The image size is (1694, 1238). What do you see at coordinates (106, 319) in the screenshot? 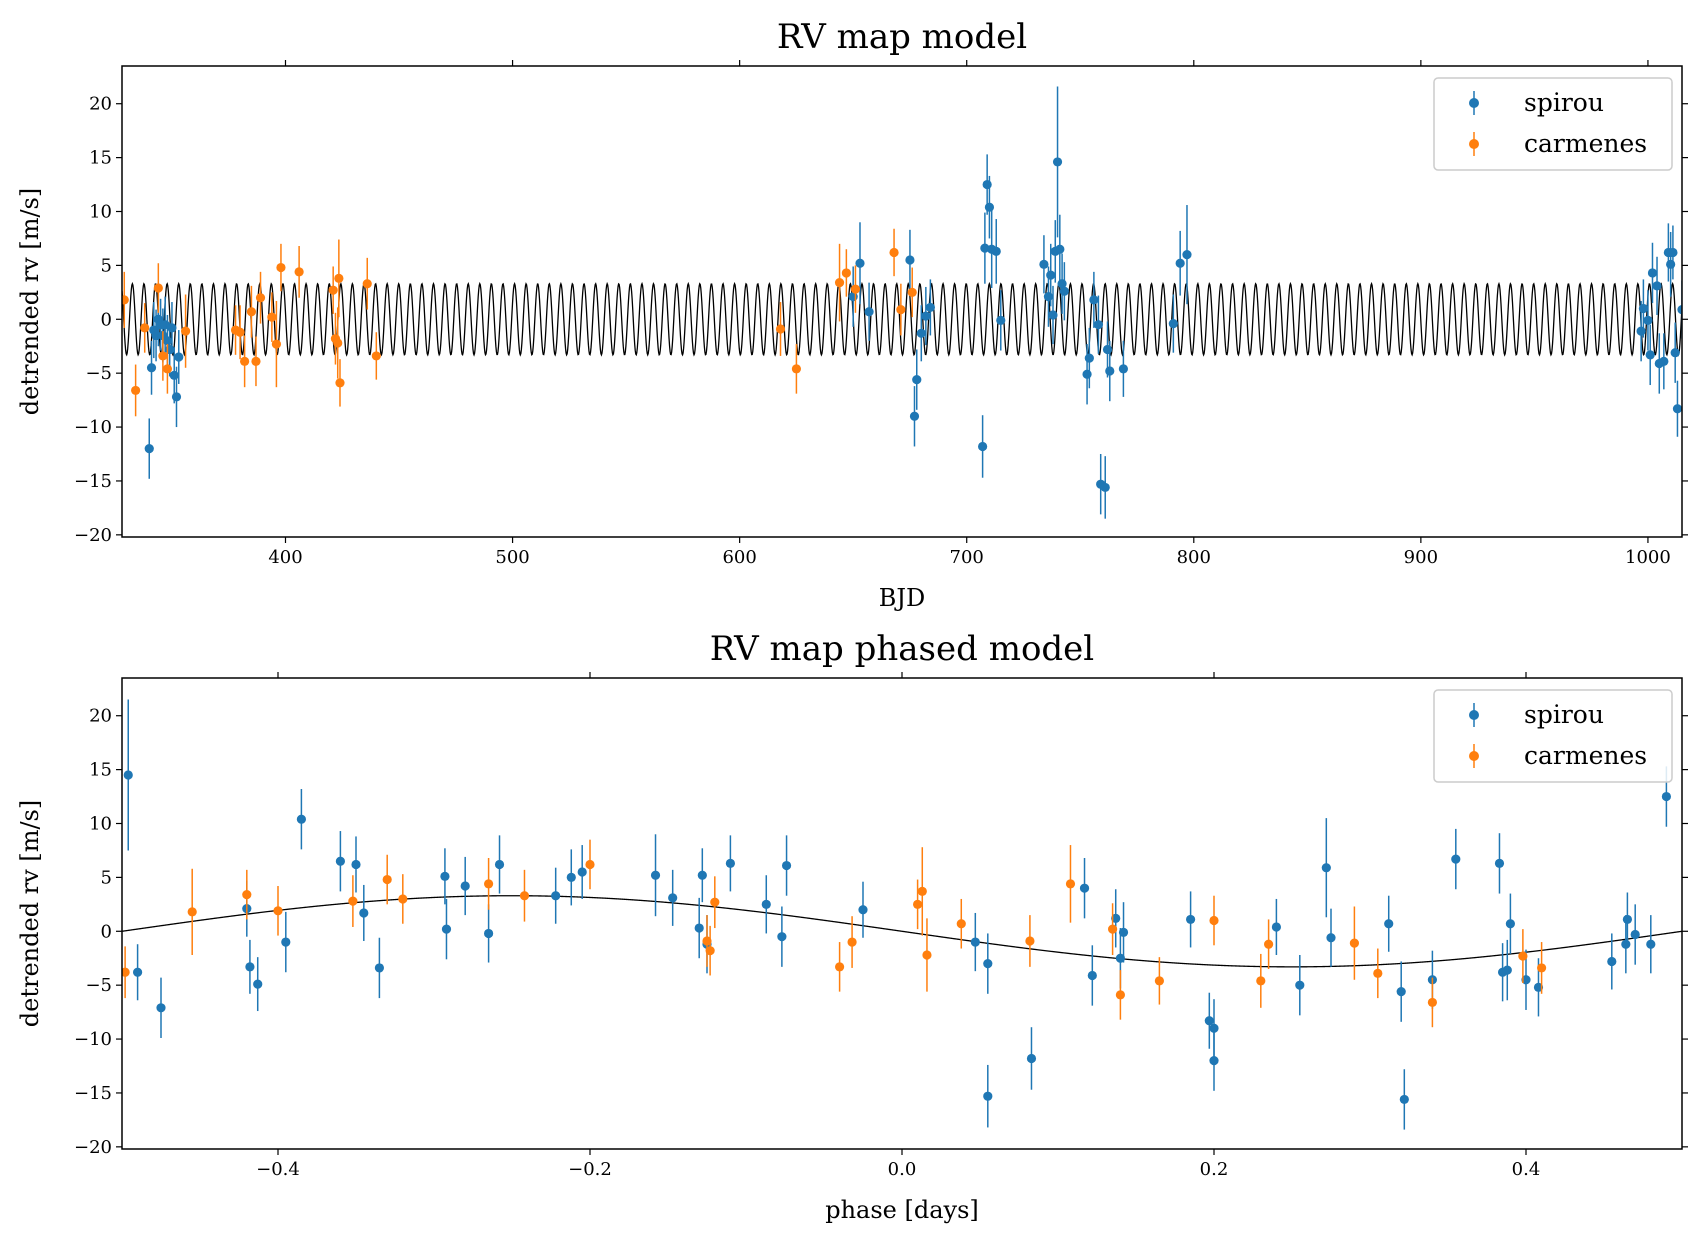
I see `y-tick-label: 0` at bounding box center [106, 319].